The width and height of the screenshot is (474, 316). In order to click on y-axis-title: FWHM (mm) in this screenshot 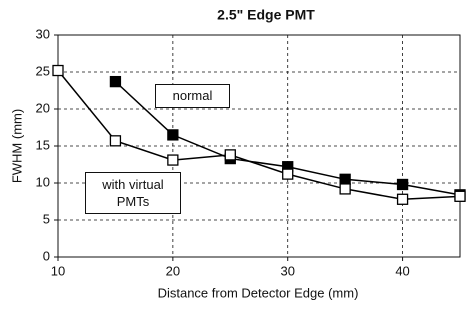, I will do `click(16, 146)`.